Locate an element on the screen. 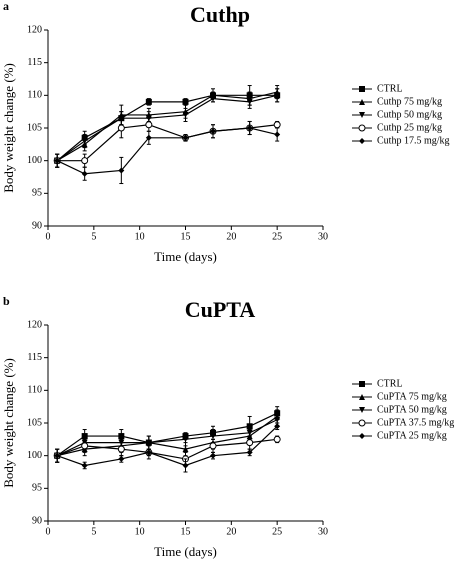 This screenshot has height=565, width=474. legend-label: CuPTA 37.5 mg/kg is located at coordinates (415, 422).